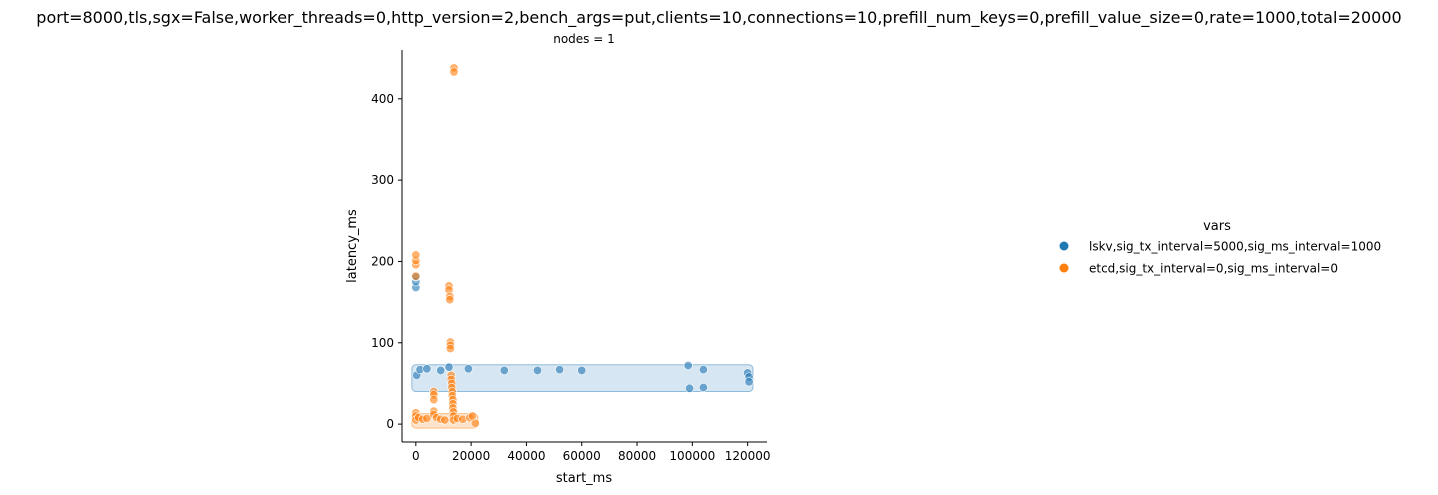 The height and width of the screenshot is (495, 1438). Describe the element at coordinates (637, 456) in the screenshot. I see `x-tick-label: 80000` at that location.